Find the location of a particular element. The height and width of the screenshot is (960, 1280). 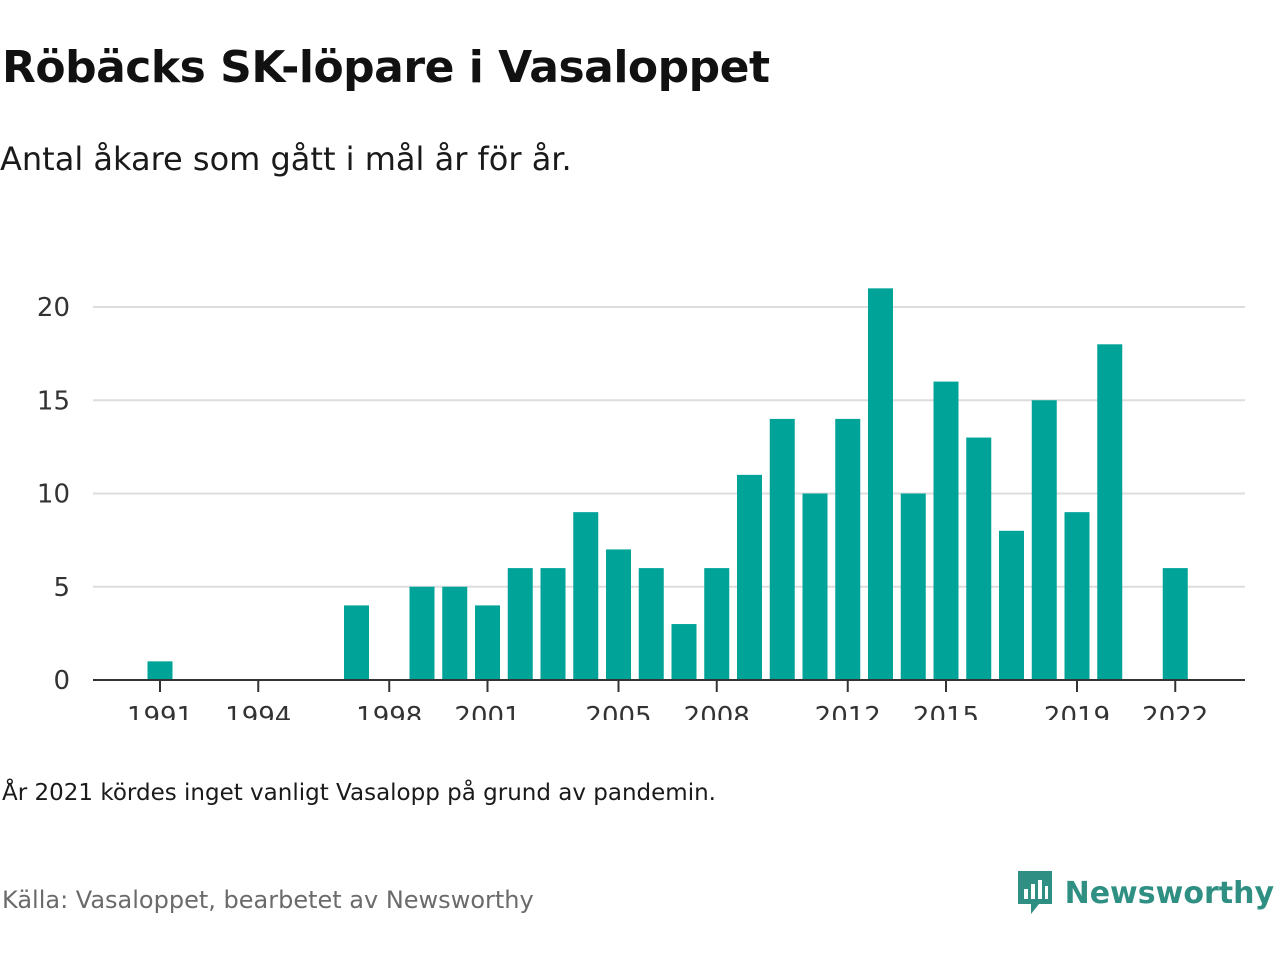

x-tick-label: 1991 is located at coordinates (160, 711).